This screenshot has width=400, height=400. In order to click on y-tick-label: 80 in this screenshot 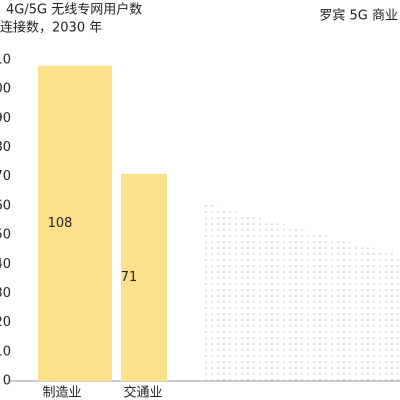, I will do `click(5, 147)`.